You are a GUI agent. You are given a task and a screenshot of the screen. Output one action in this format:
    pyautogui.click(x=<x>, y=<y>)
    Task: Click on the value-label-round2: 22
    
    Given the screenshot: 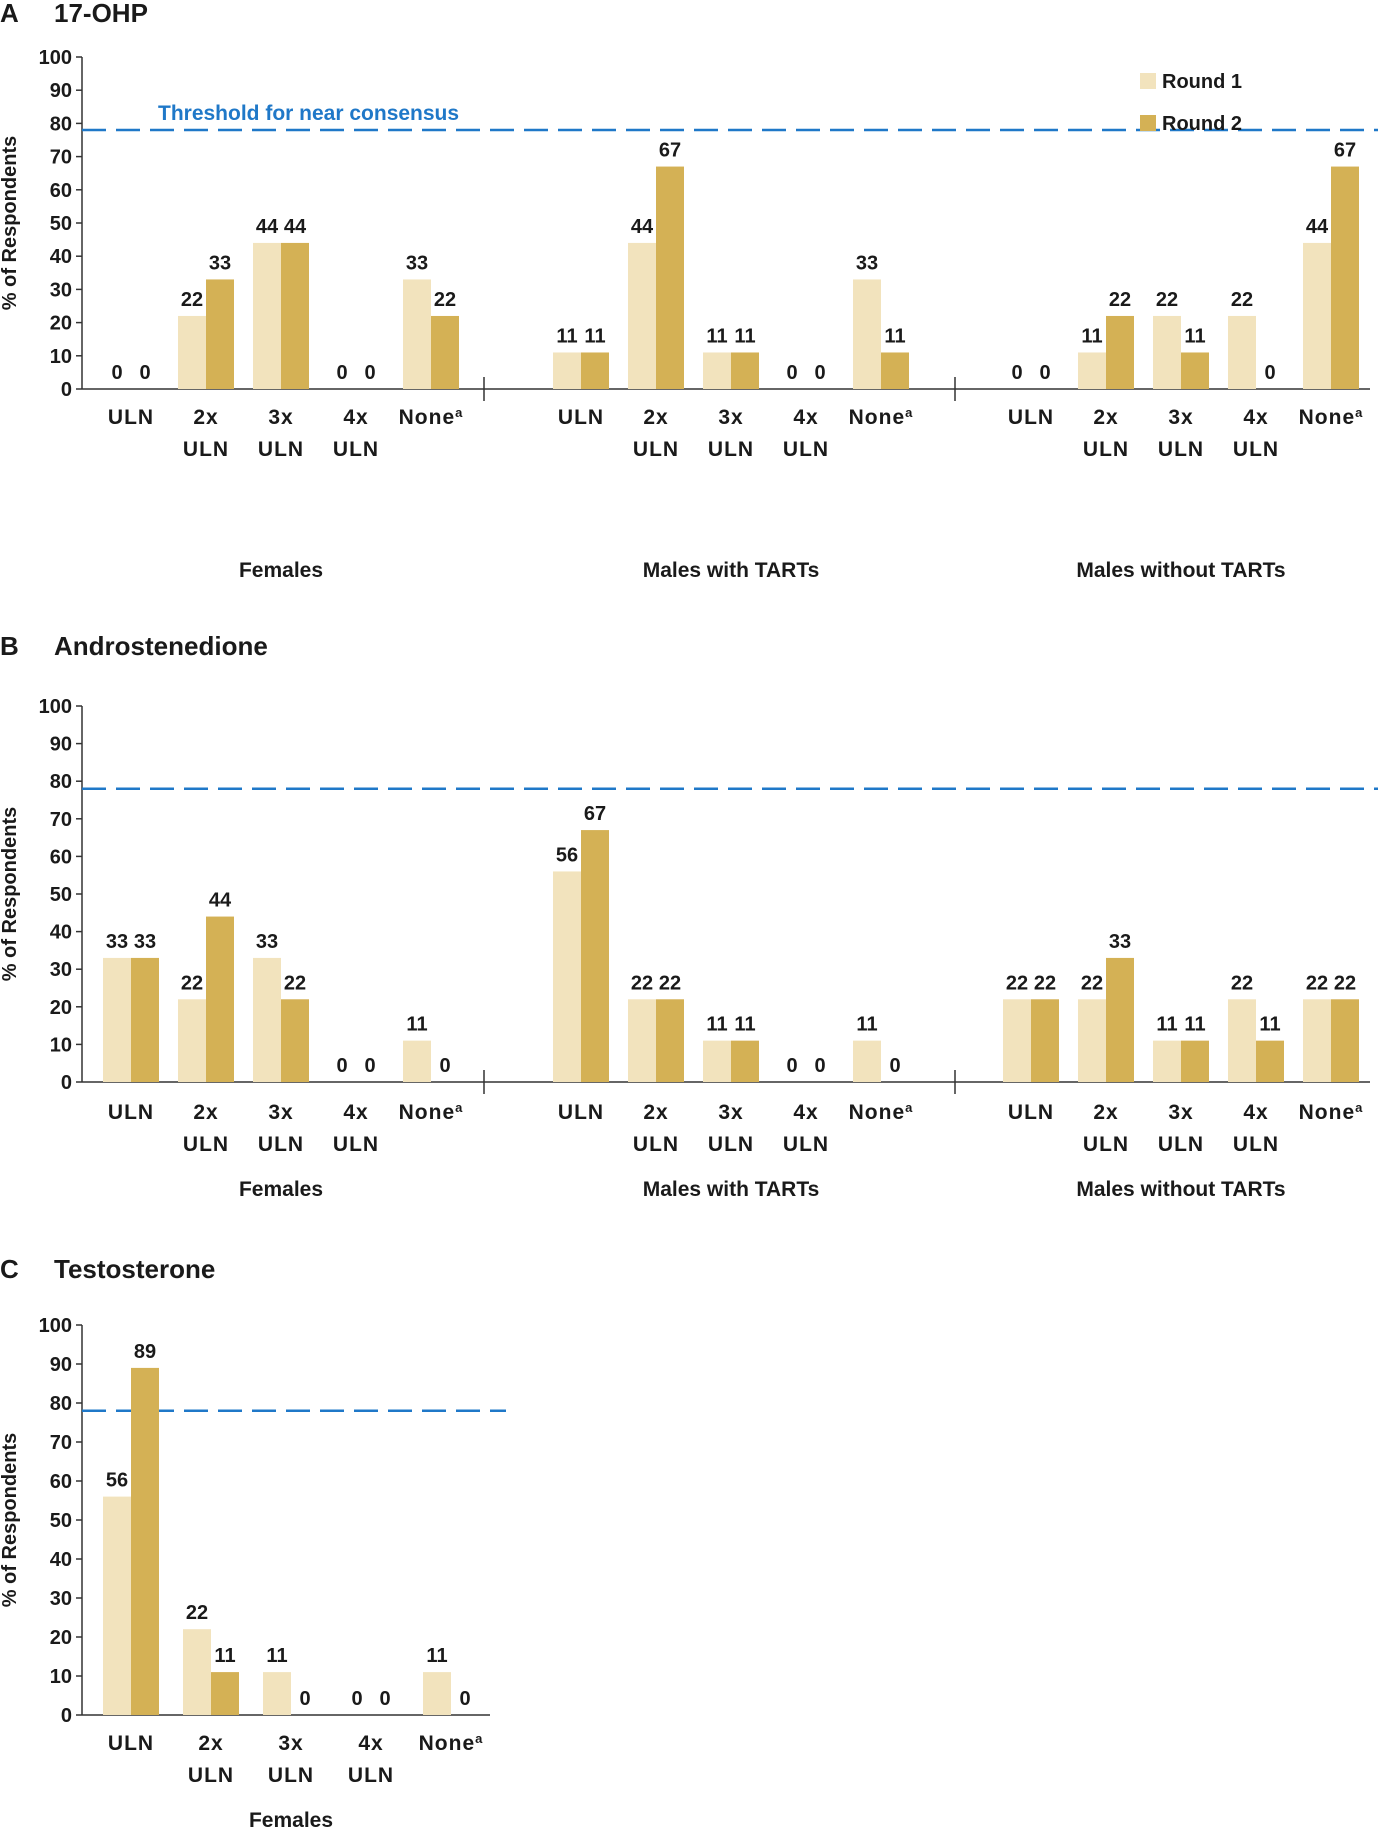 What is the action you would take?
    pyautogui.click(x=1120, y=300)
    